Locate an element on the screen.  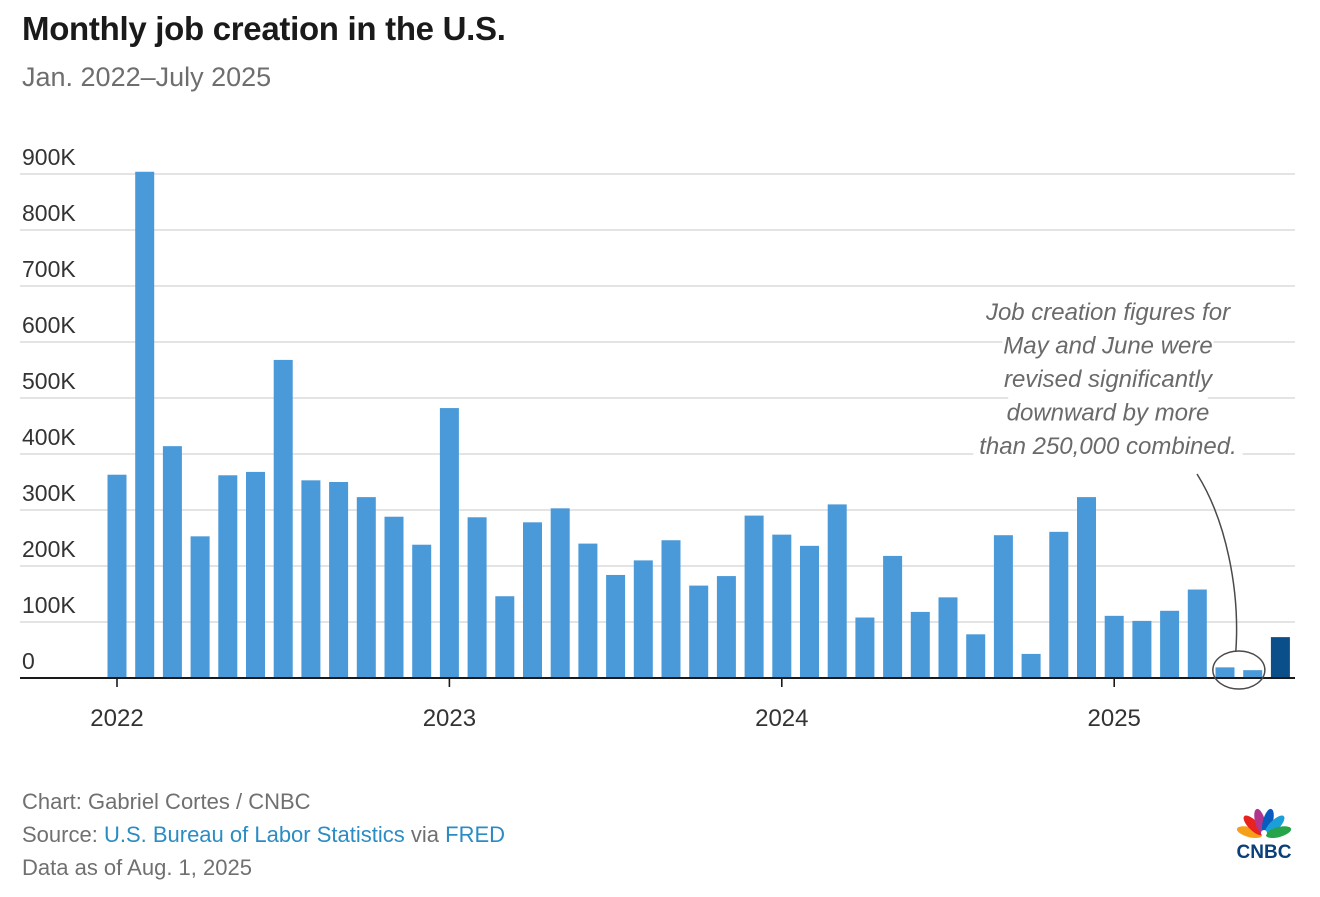
x-tick-label: 2023 is located at coordinates (449, 718).